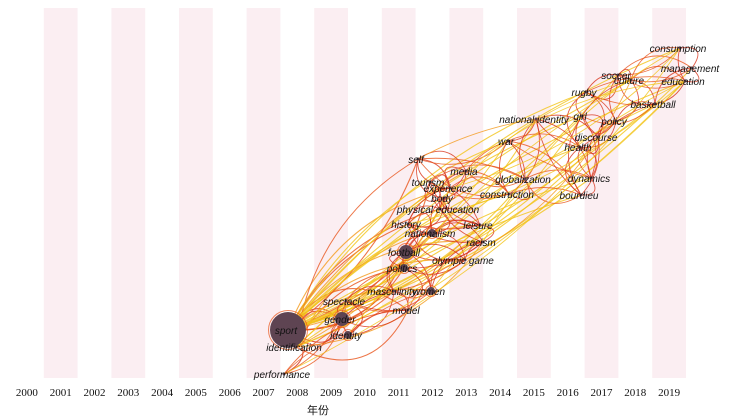 This screenshot has height=420, width=733. What do you see at coordinates (616, 76) in the screenshot?
I see `keyword-soccer: soccer` at bounding box center [616, 76].